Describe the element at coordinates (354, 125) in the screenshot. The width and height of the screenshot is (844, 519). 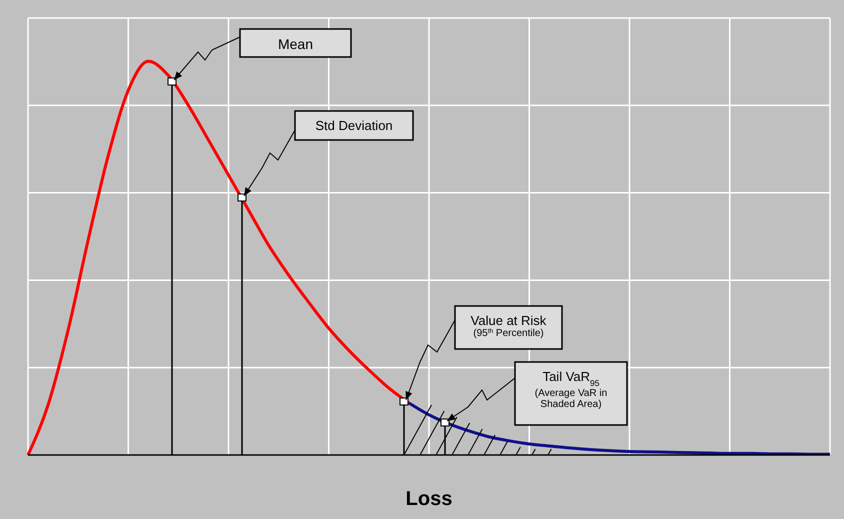
I see `annotation: Std Deviation` at that location.